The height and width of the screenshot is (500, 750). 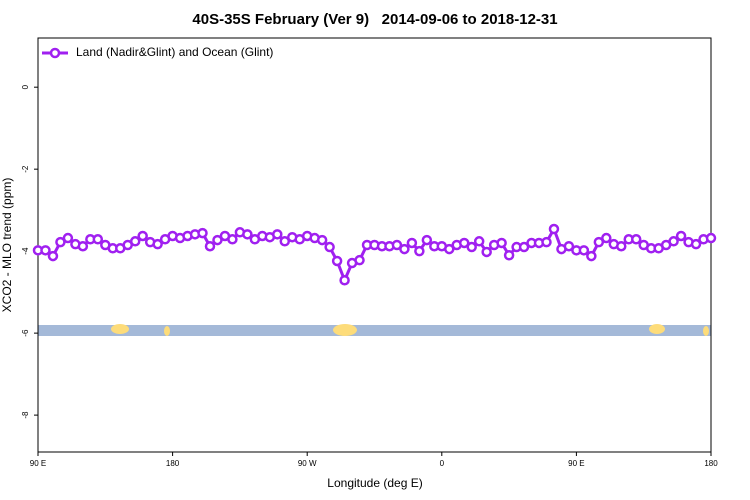 I want to click on y-tick-label: -4, so click(x=25, y=251).